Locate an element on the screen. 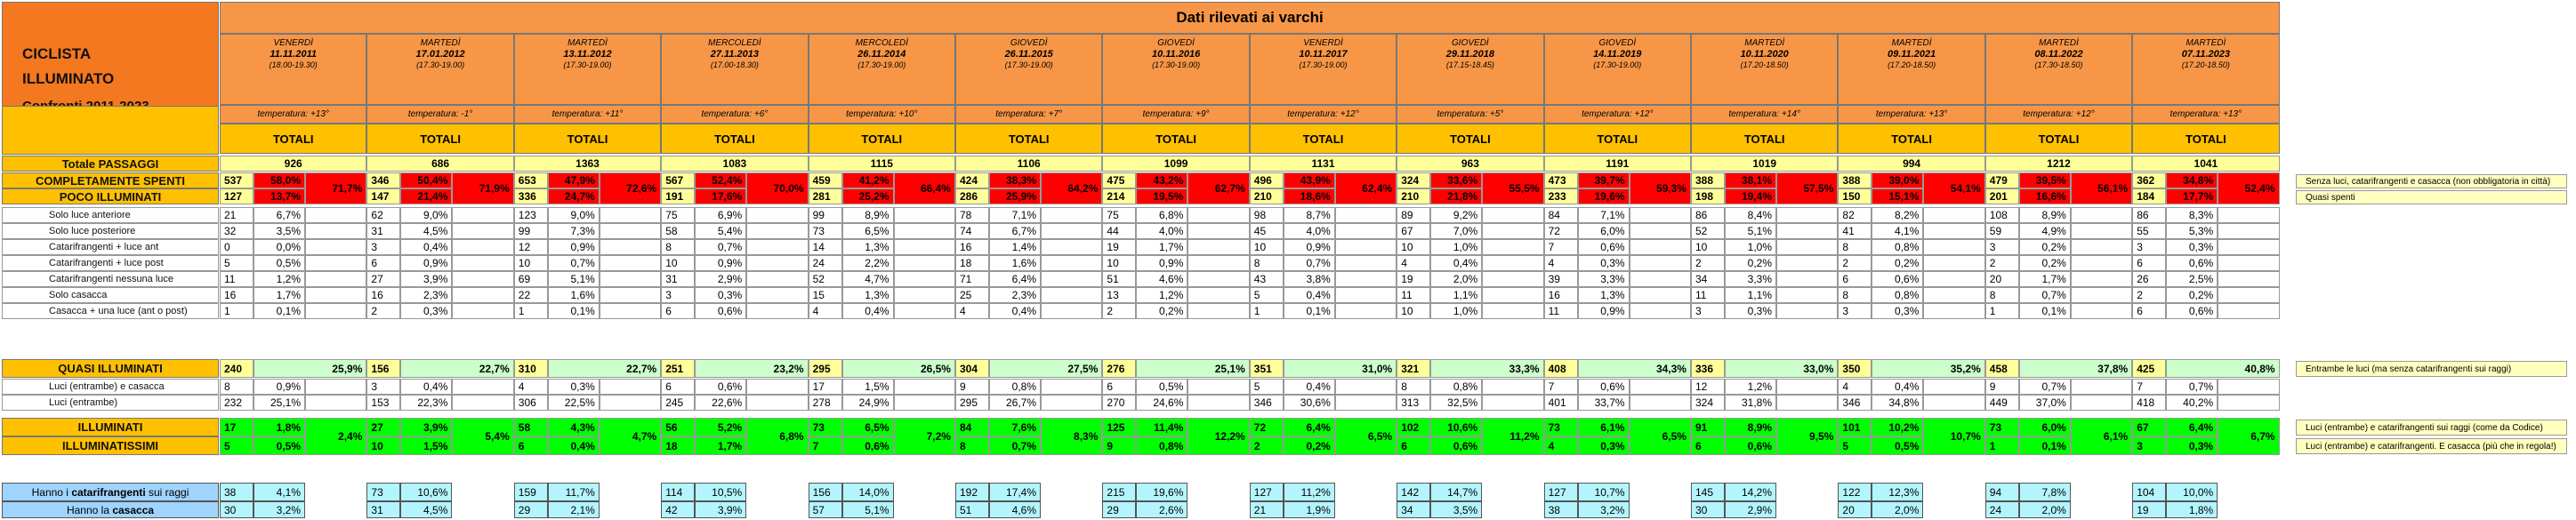 This screenshot has width=2576, height=520. illiss-count: 3 is located at coordinates (2149, 445).